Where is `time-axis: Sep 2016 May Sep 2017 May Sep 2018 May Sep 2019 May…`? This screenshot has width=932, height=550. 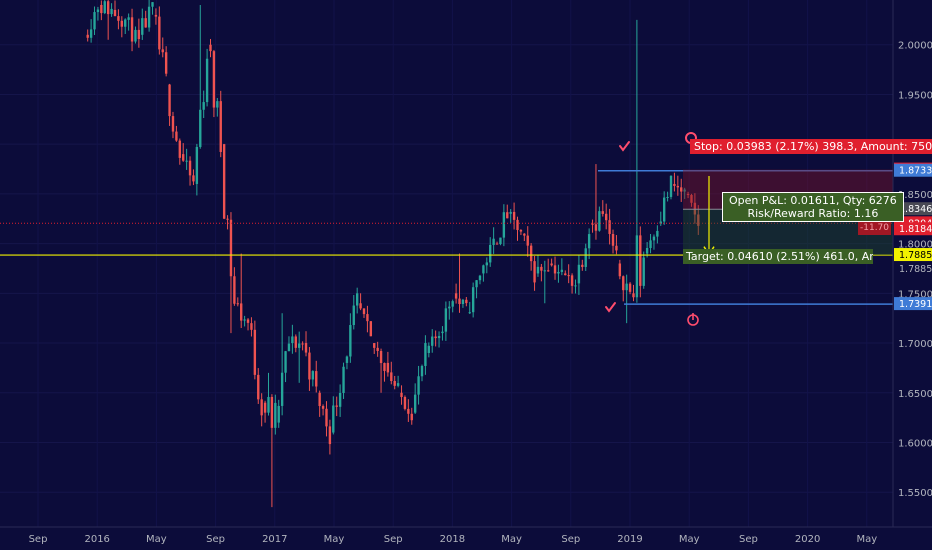 time-axis: Sep 2016 May Sep 2017 May Sep 2018 May Sep 2019 May… is located at coordinates (466, 535).